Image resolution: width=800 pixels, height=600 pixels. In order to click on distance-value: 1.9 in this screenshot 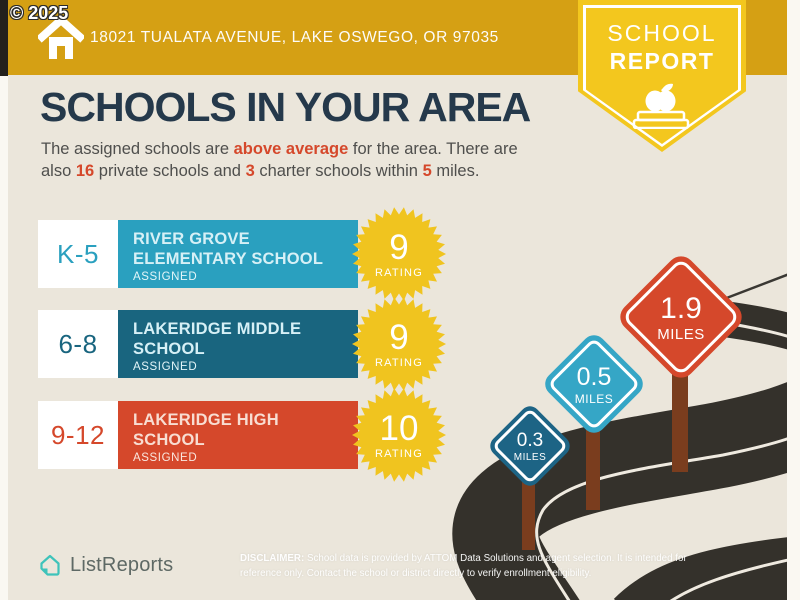, I will do `click(681, 308)`.